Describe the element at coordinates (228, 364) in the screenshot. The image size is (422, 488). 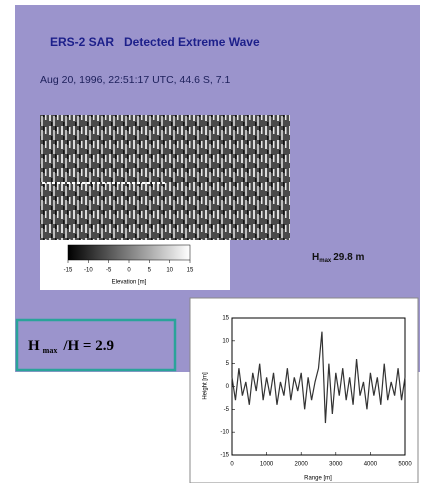
I see `y-tick-label: 5` at that location.